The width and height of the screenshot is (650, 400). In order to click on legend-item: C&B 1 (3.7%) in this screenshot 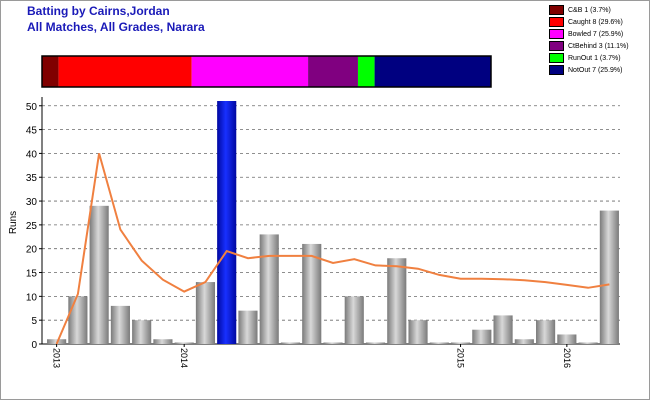, I will do `click(598, 10)`.